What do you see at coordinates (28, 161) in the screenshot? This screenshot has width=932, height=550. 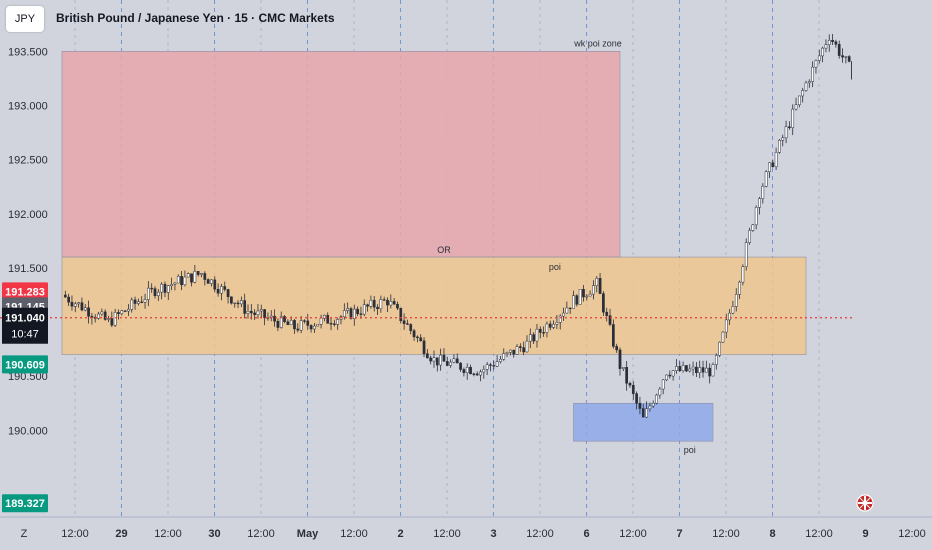 I see `price-tick-label: 192.500` at bounding box center [28, 161].